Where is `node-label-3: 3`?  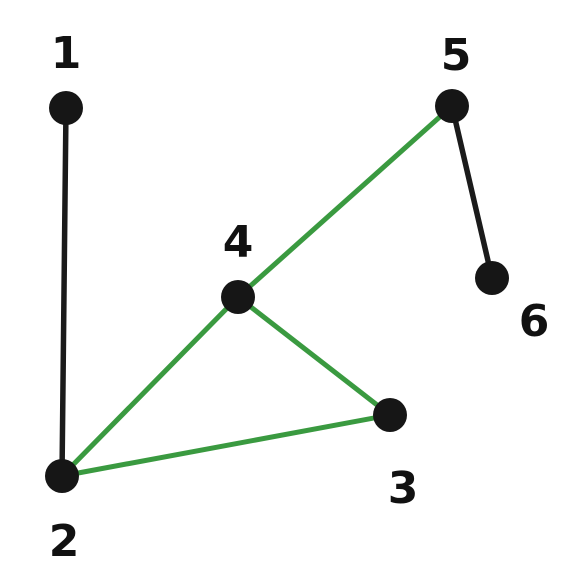
node-label-3: 3 is located at coordinates (403, 488).